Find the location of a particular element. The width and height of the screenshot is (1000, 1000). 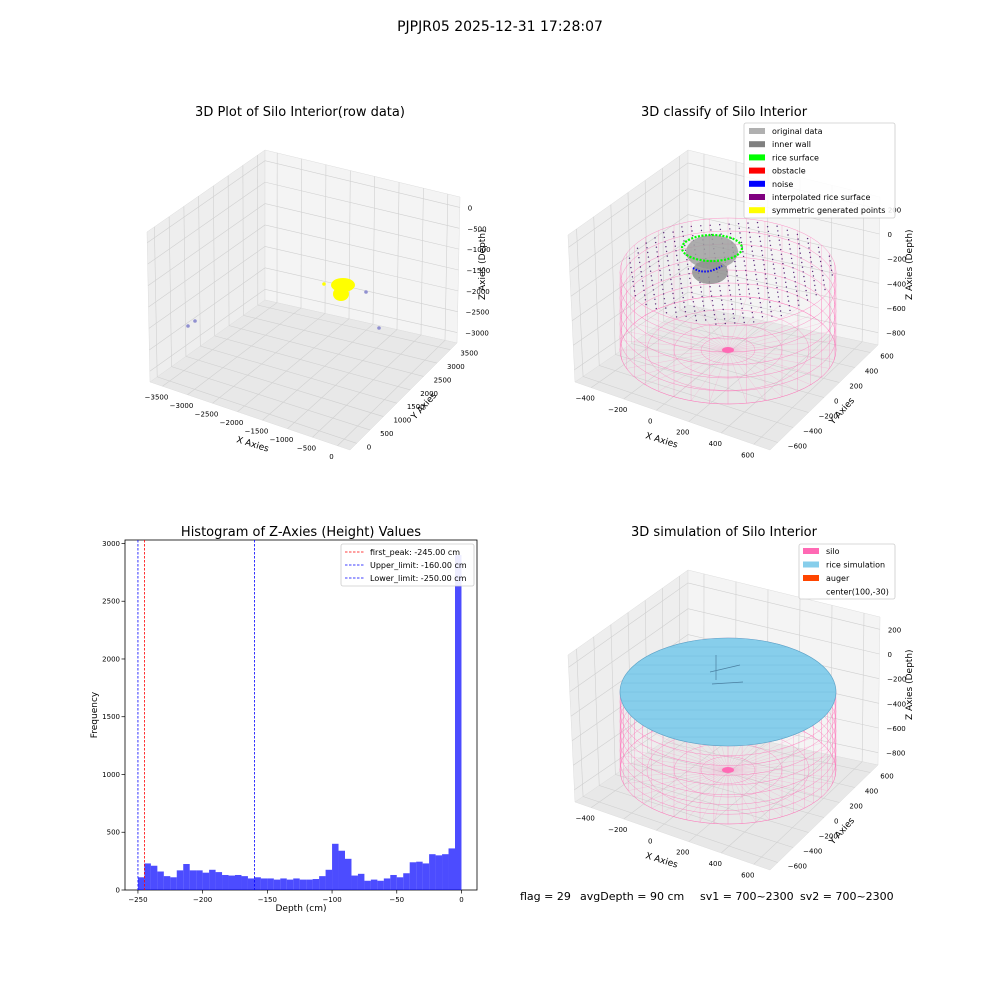

x-axis-label: Depth (cm) is located at coordinates (300, 909).